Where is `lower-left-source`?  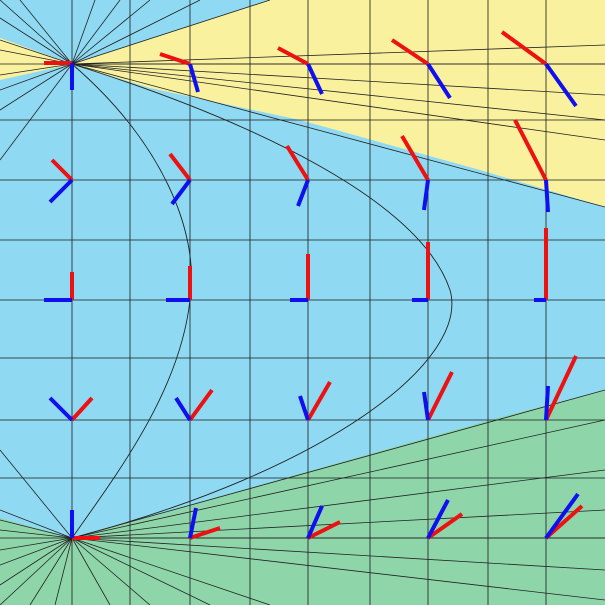
lower-left-source is located at coordinates (85, 525).